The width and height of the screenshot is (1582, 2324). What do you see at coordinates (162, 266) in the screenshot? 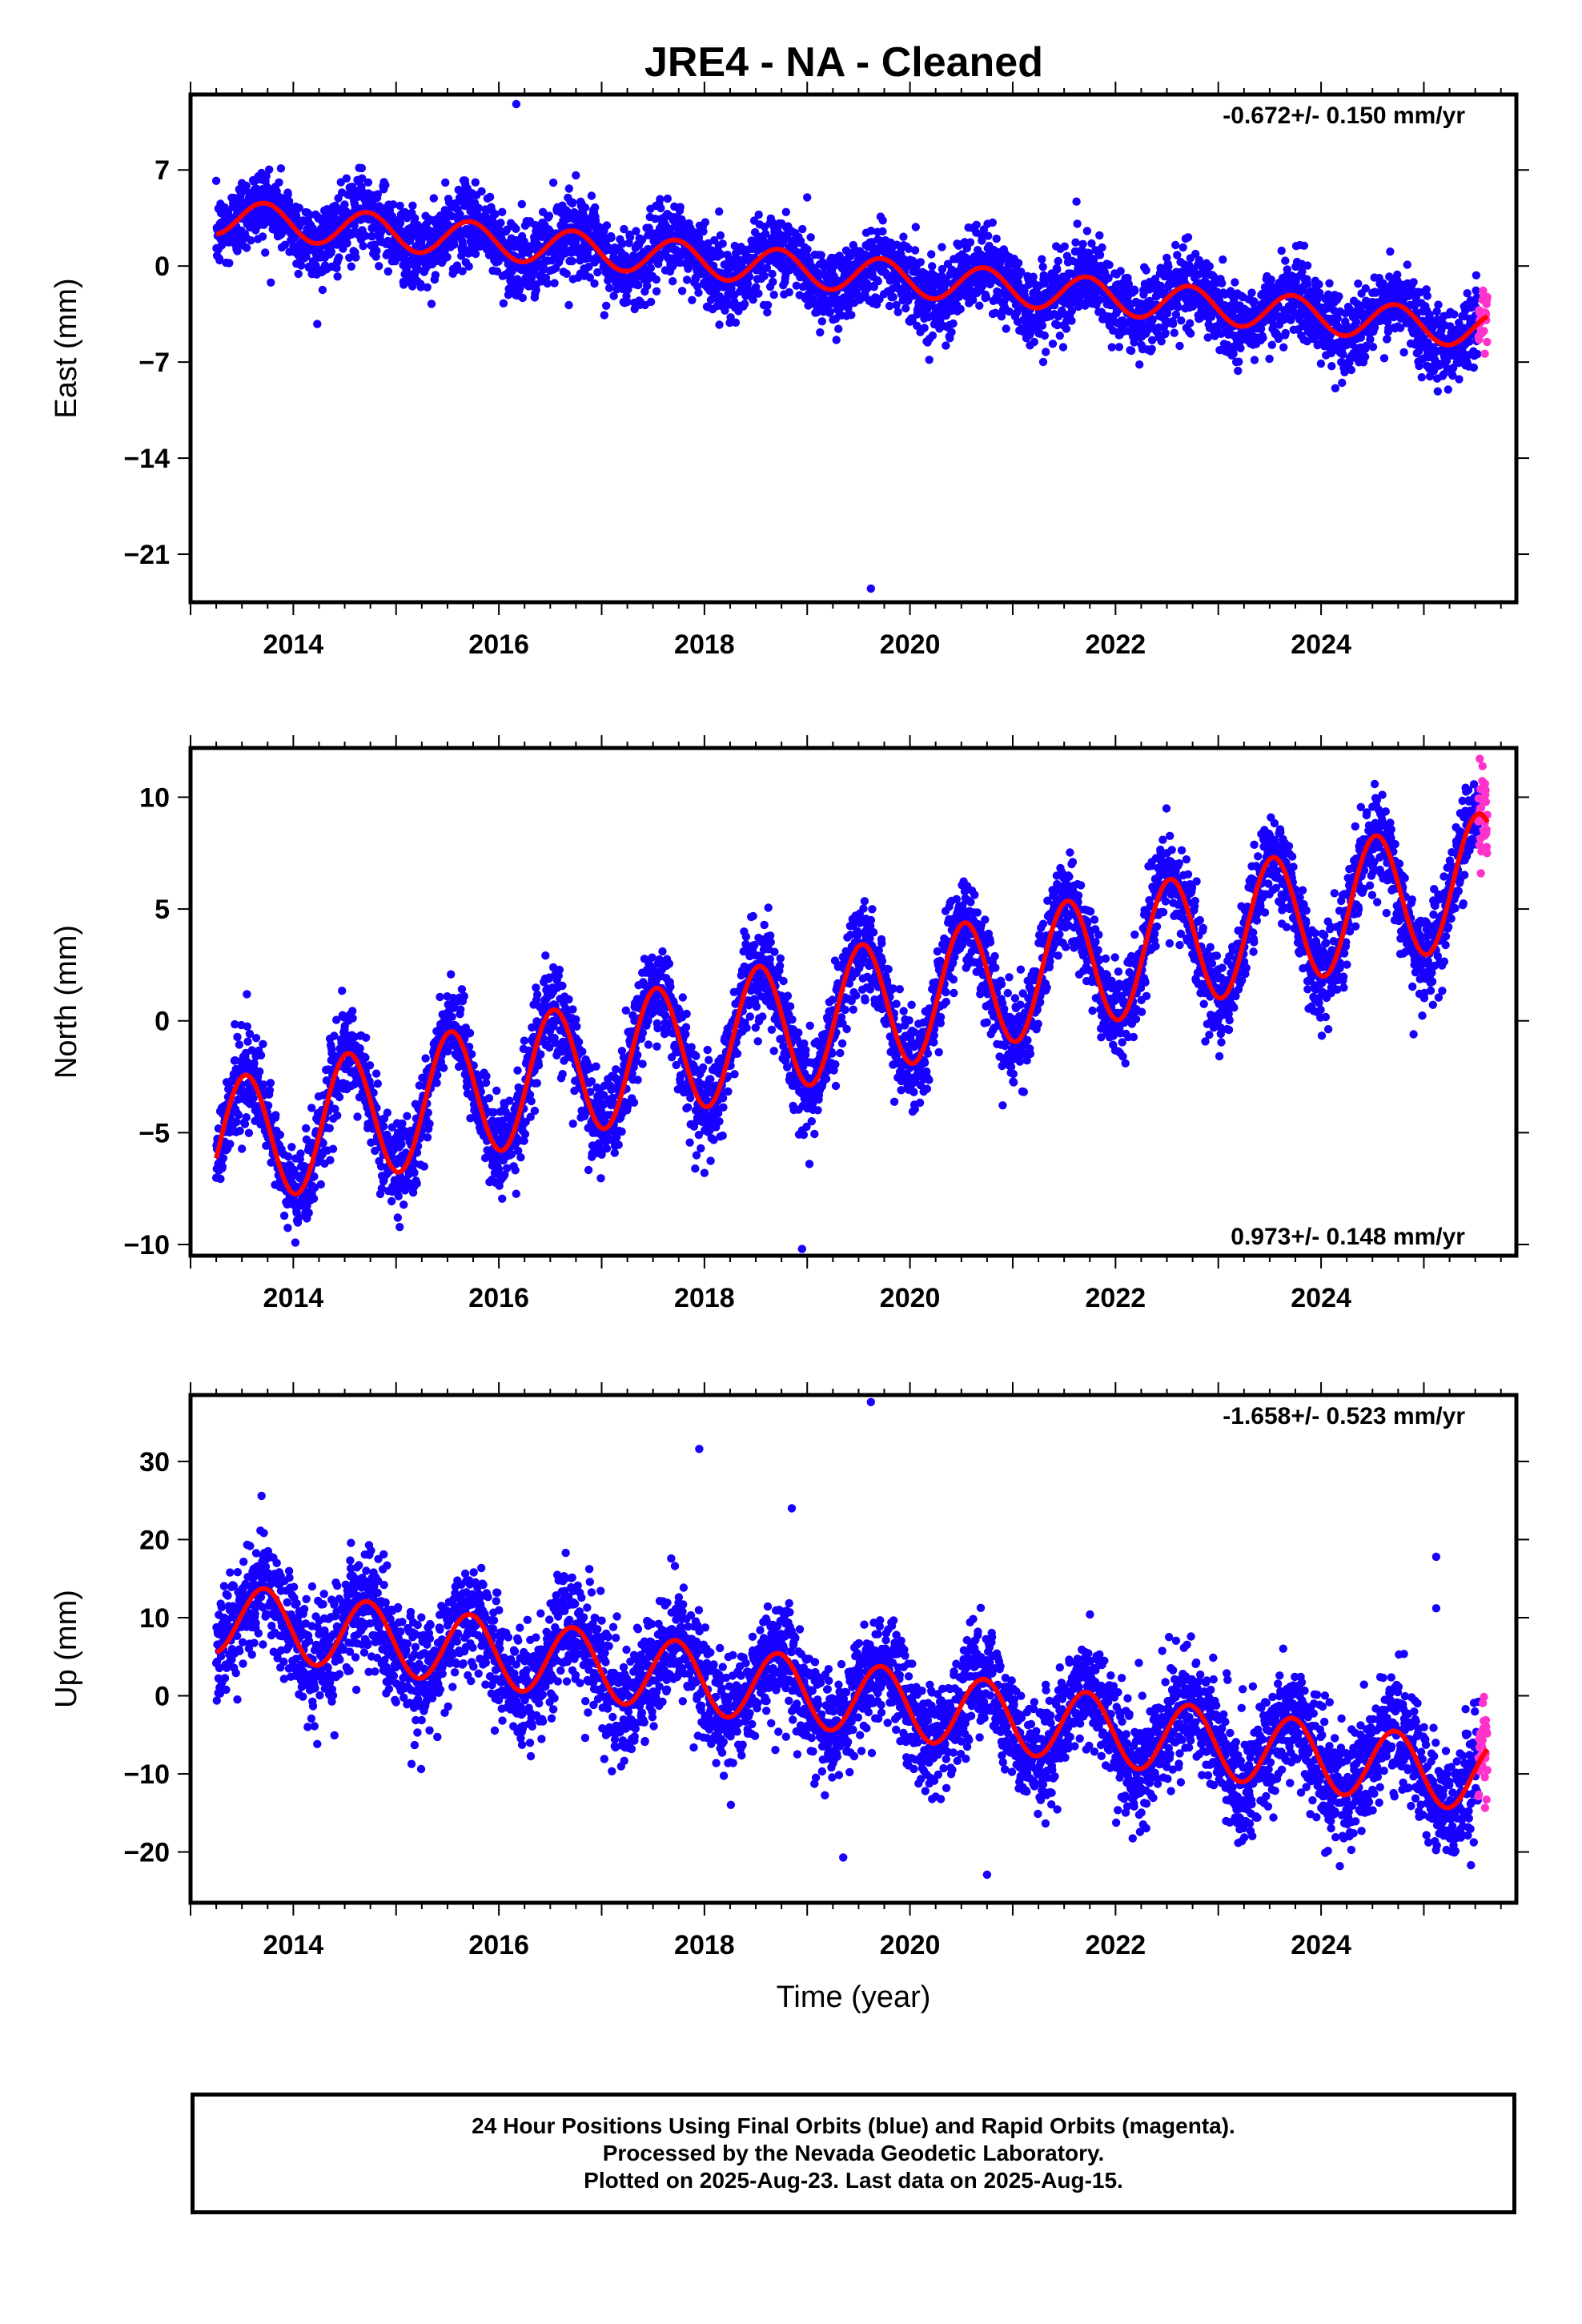
I see `east-ytick-label: 0` at bounding box center [162, 266].